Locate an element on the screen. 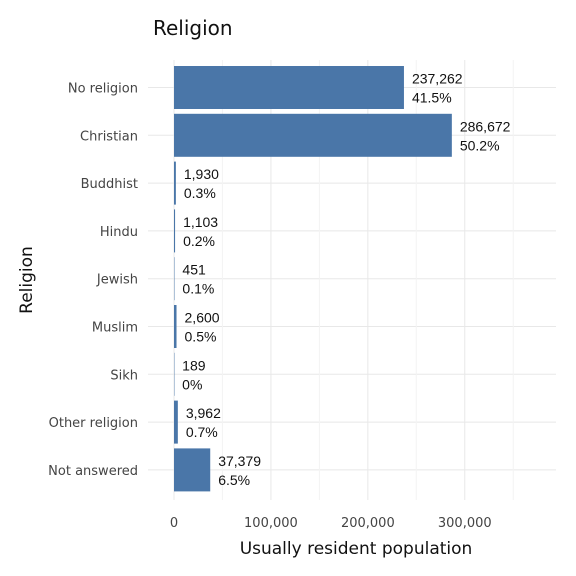  chart-title: Religion is located at coordinates (193, 28).